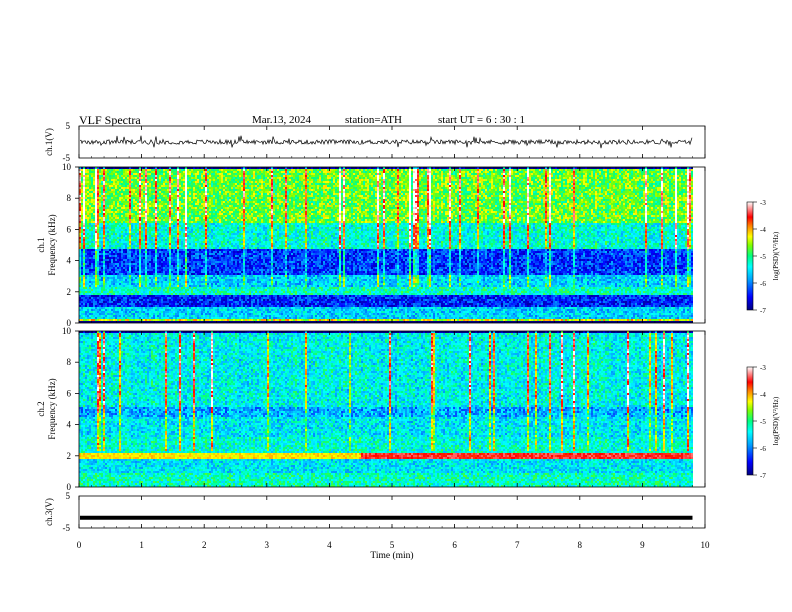  I want to click on date-label: Mar.13, 2024, so click(281, 120).